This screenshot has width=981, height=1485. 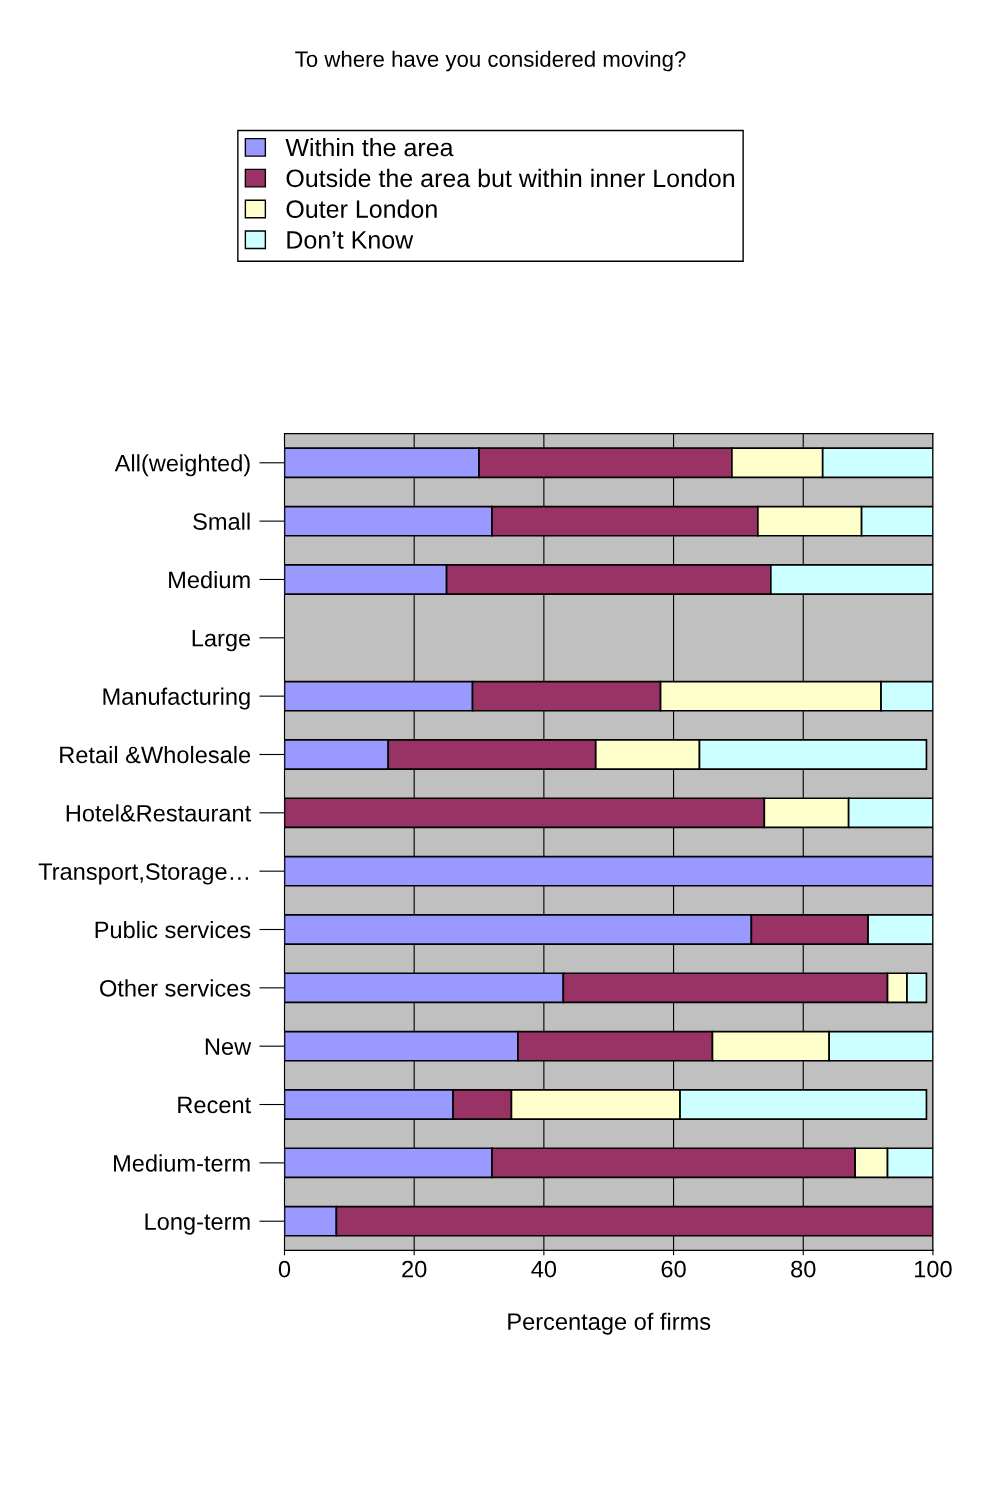 What do you see at coordinates (221, 521) in the screenshot?
I see `y-tick-label: Small` at bounding box center [221, 521].